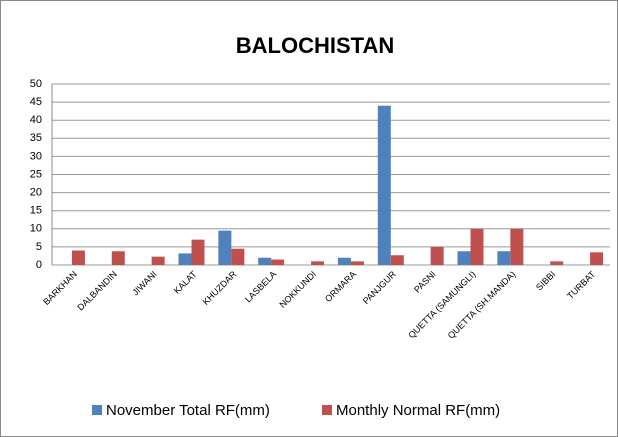 The image size is (618, 437). I want to click on y-tick-label: 10, so click(36, 229).